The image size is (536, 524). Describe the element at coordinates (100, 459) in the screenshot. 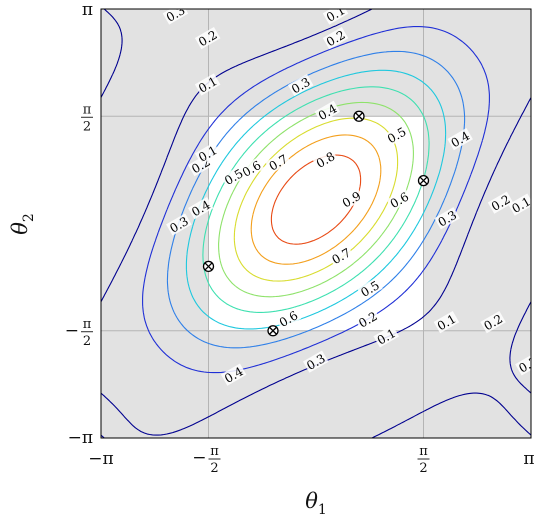

I see `x-tick-label: −π` at that location.